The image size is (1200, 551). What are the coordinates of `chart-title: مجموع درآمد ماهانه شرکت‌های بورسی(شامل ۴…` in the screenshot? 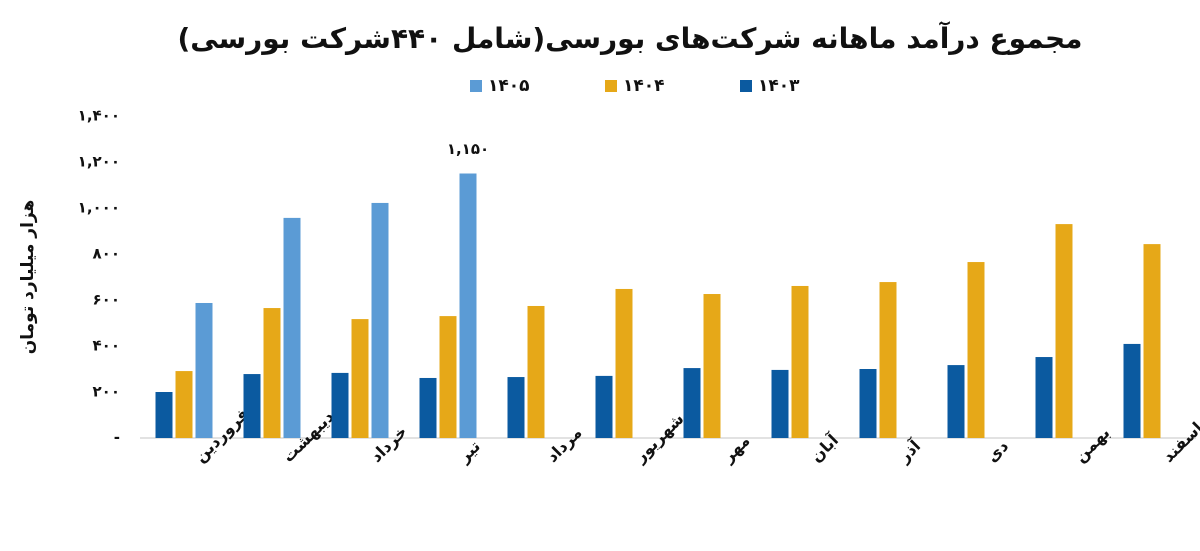 It's located at (629, 38).